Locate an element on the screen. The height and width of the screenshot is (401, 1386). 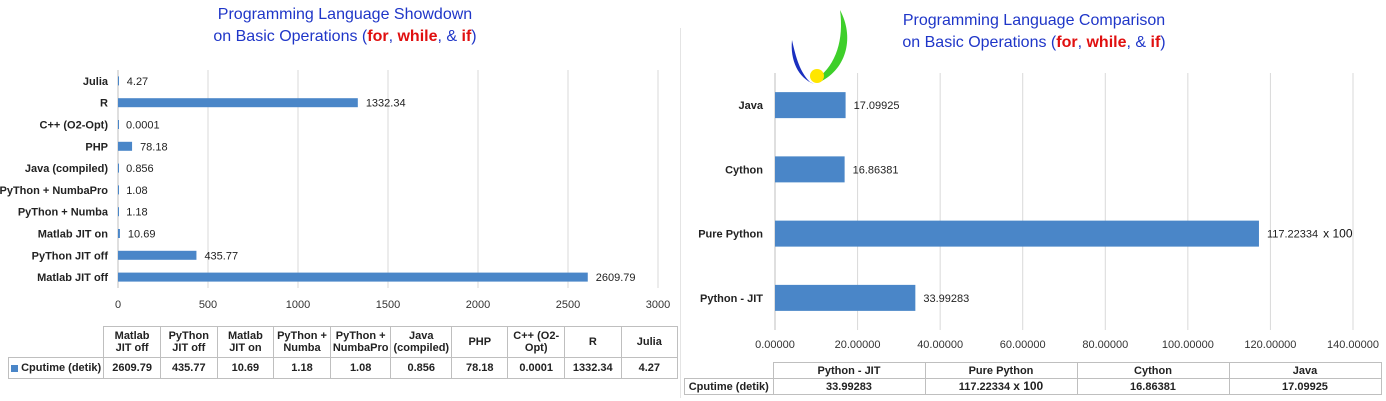
data-label: 78.18 is located at coordinates (154, 147).